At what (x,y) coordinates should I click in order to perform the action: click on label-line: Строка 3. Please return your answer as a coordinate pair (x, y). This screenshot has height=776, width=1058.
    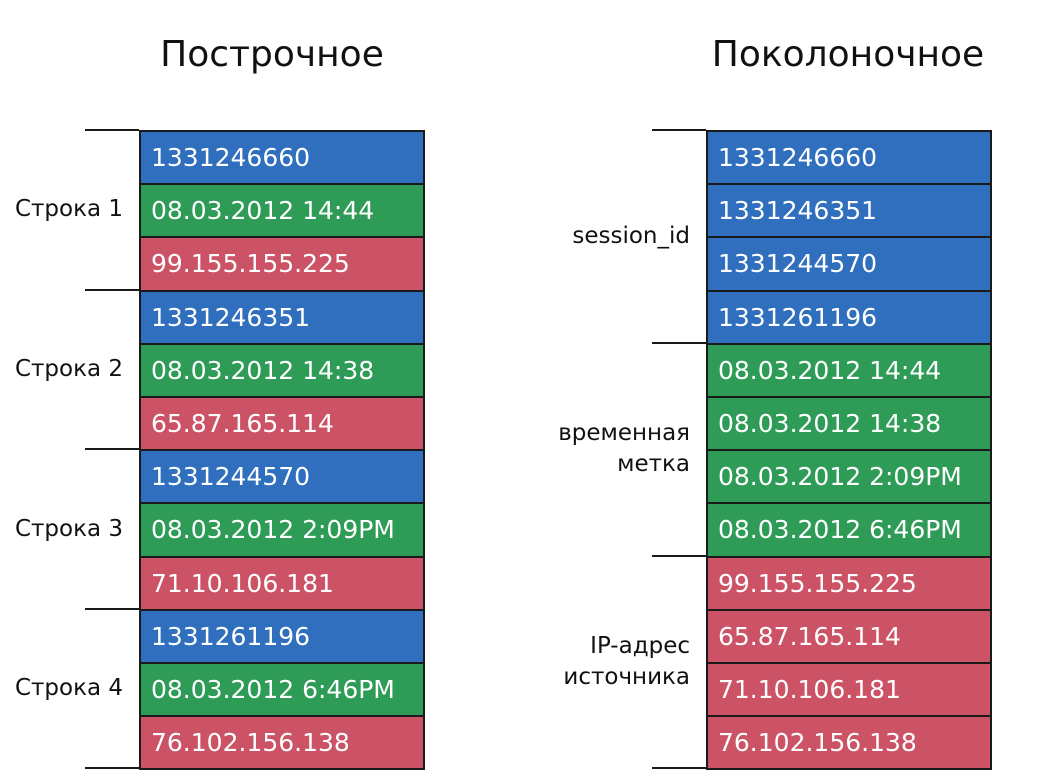
    Looking at the image, I should click on (68, 528).